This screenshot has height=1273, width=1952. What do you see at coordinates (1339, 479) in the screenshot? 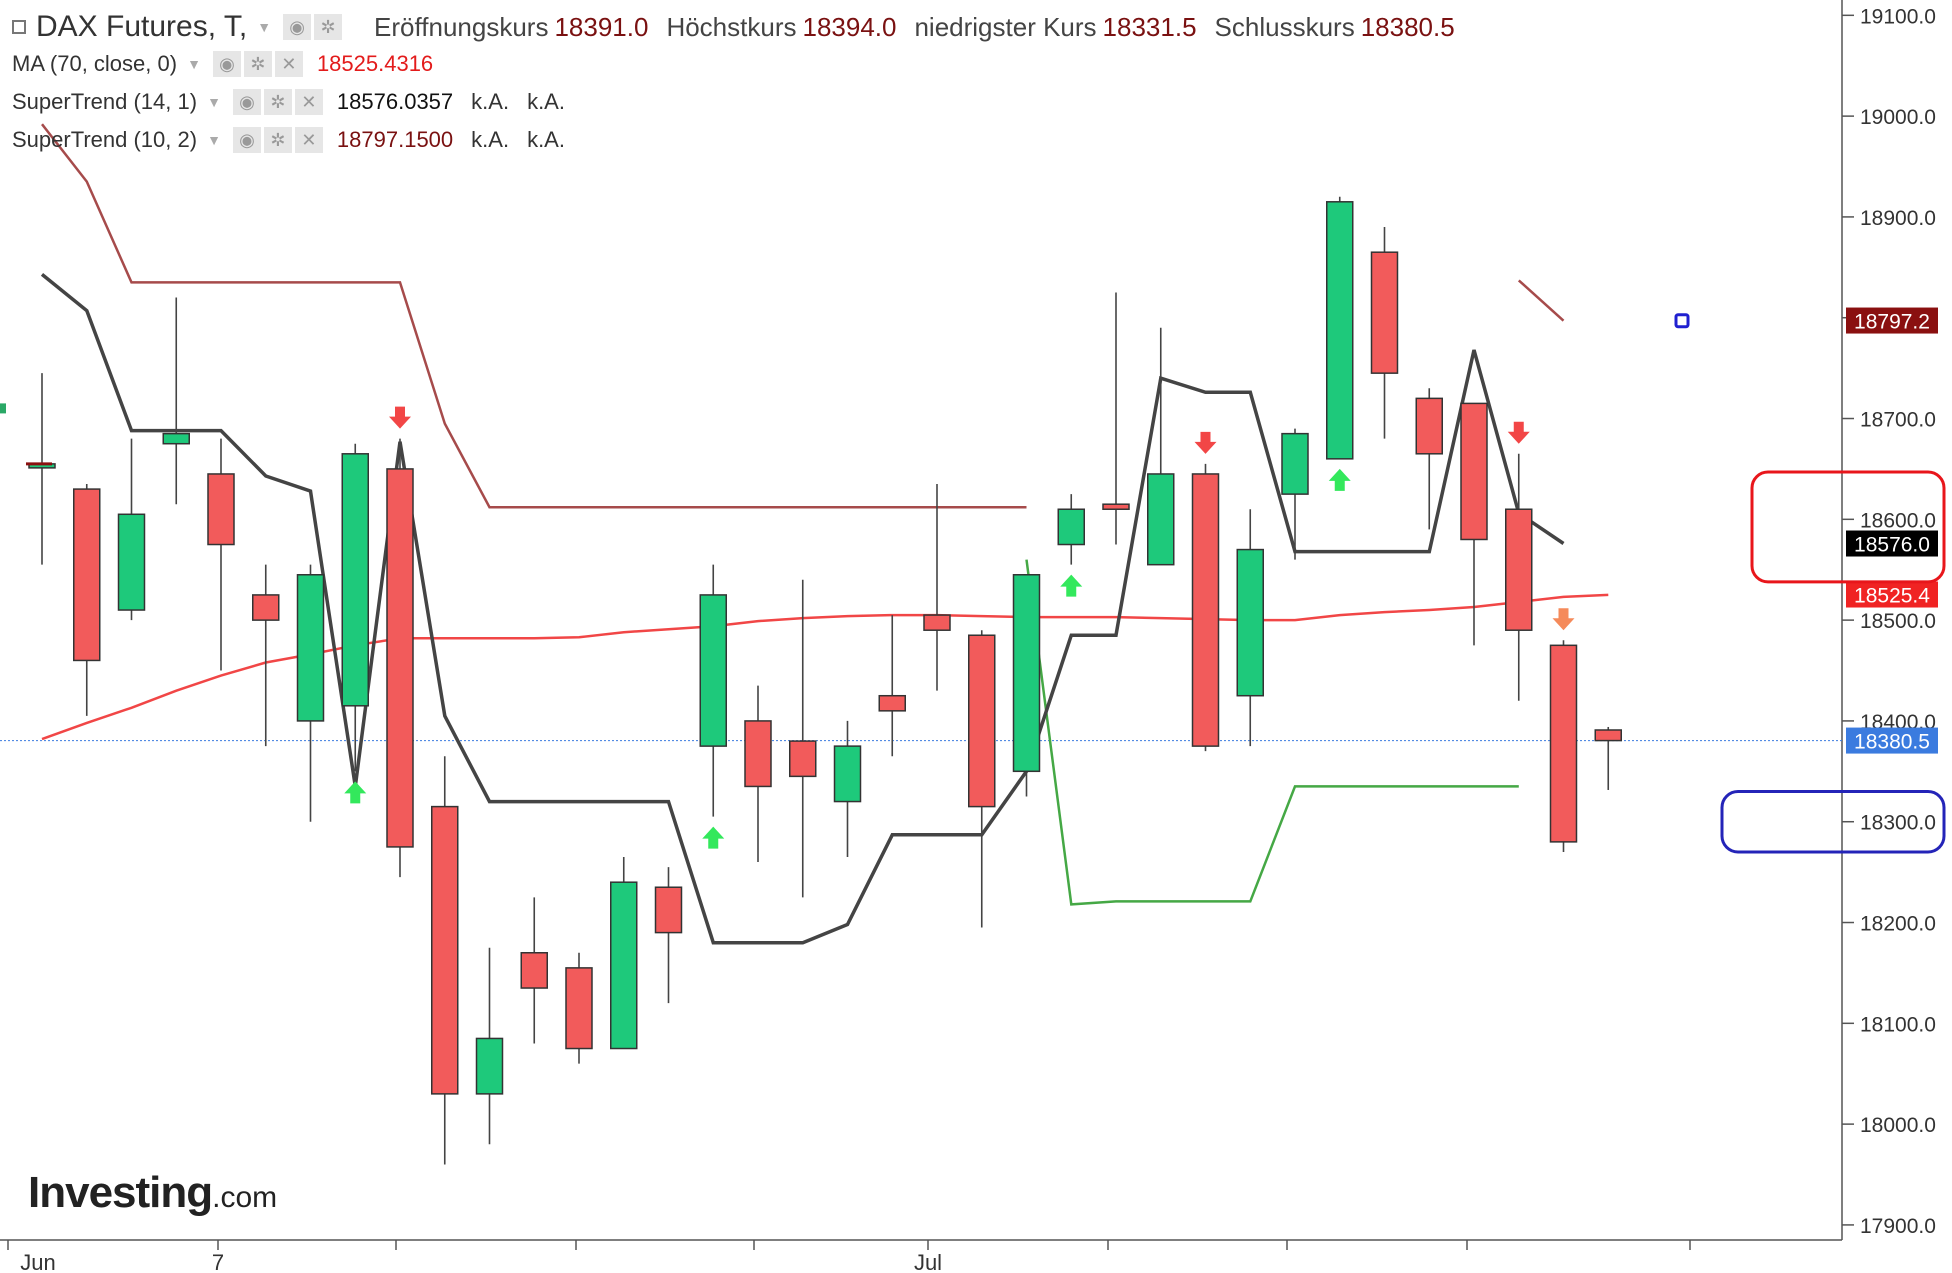
I see `up-arrow-icon` at bounding box center [1339, 479].